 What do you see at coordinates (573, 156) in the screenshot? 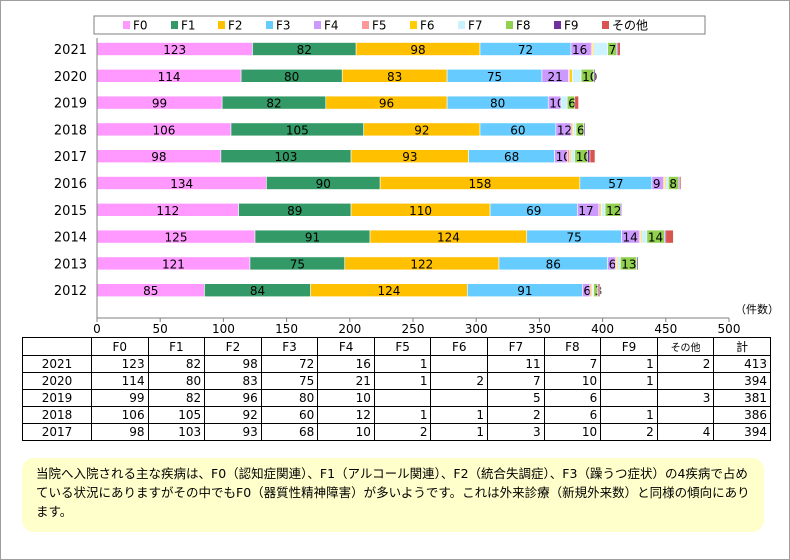
I see `bar-2017-F7` at bounding box center [573, 156].